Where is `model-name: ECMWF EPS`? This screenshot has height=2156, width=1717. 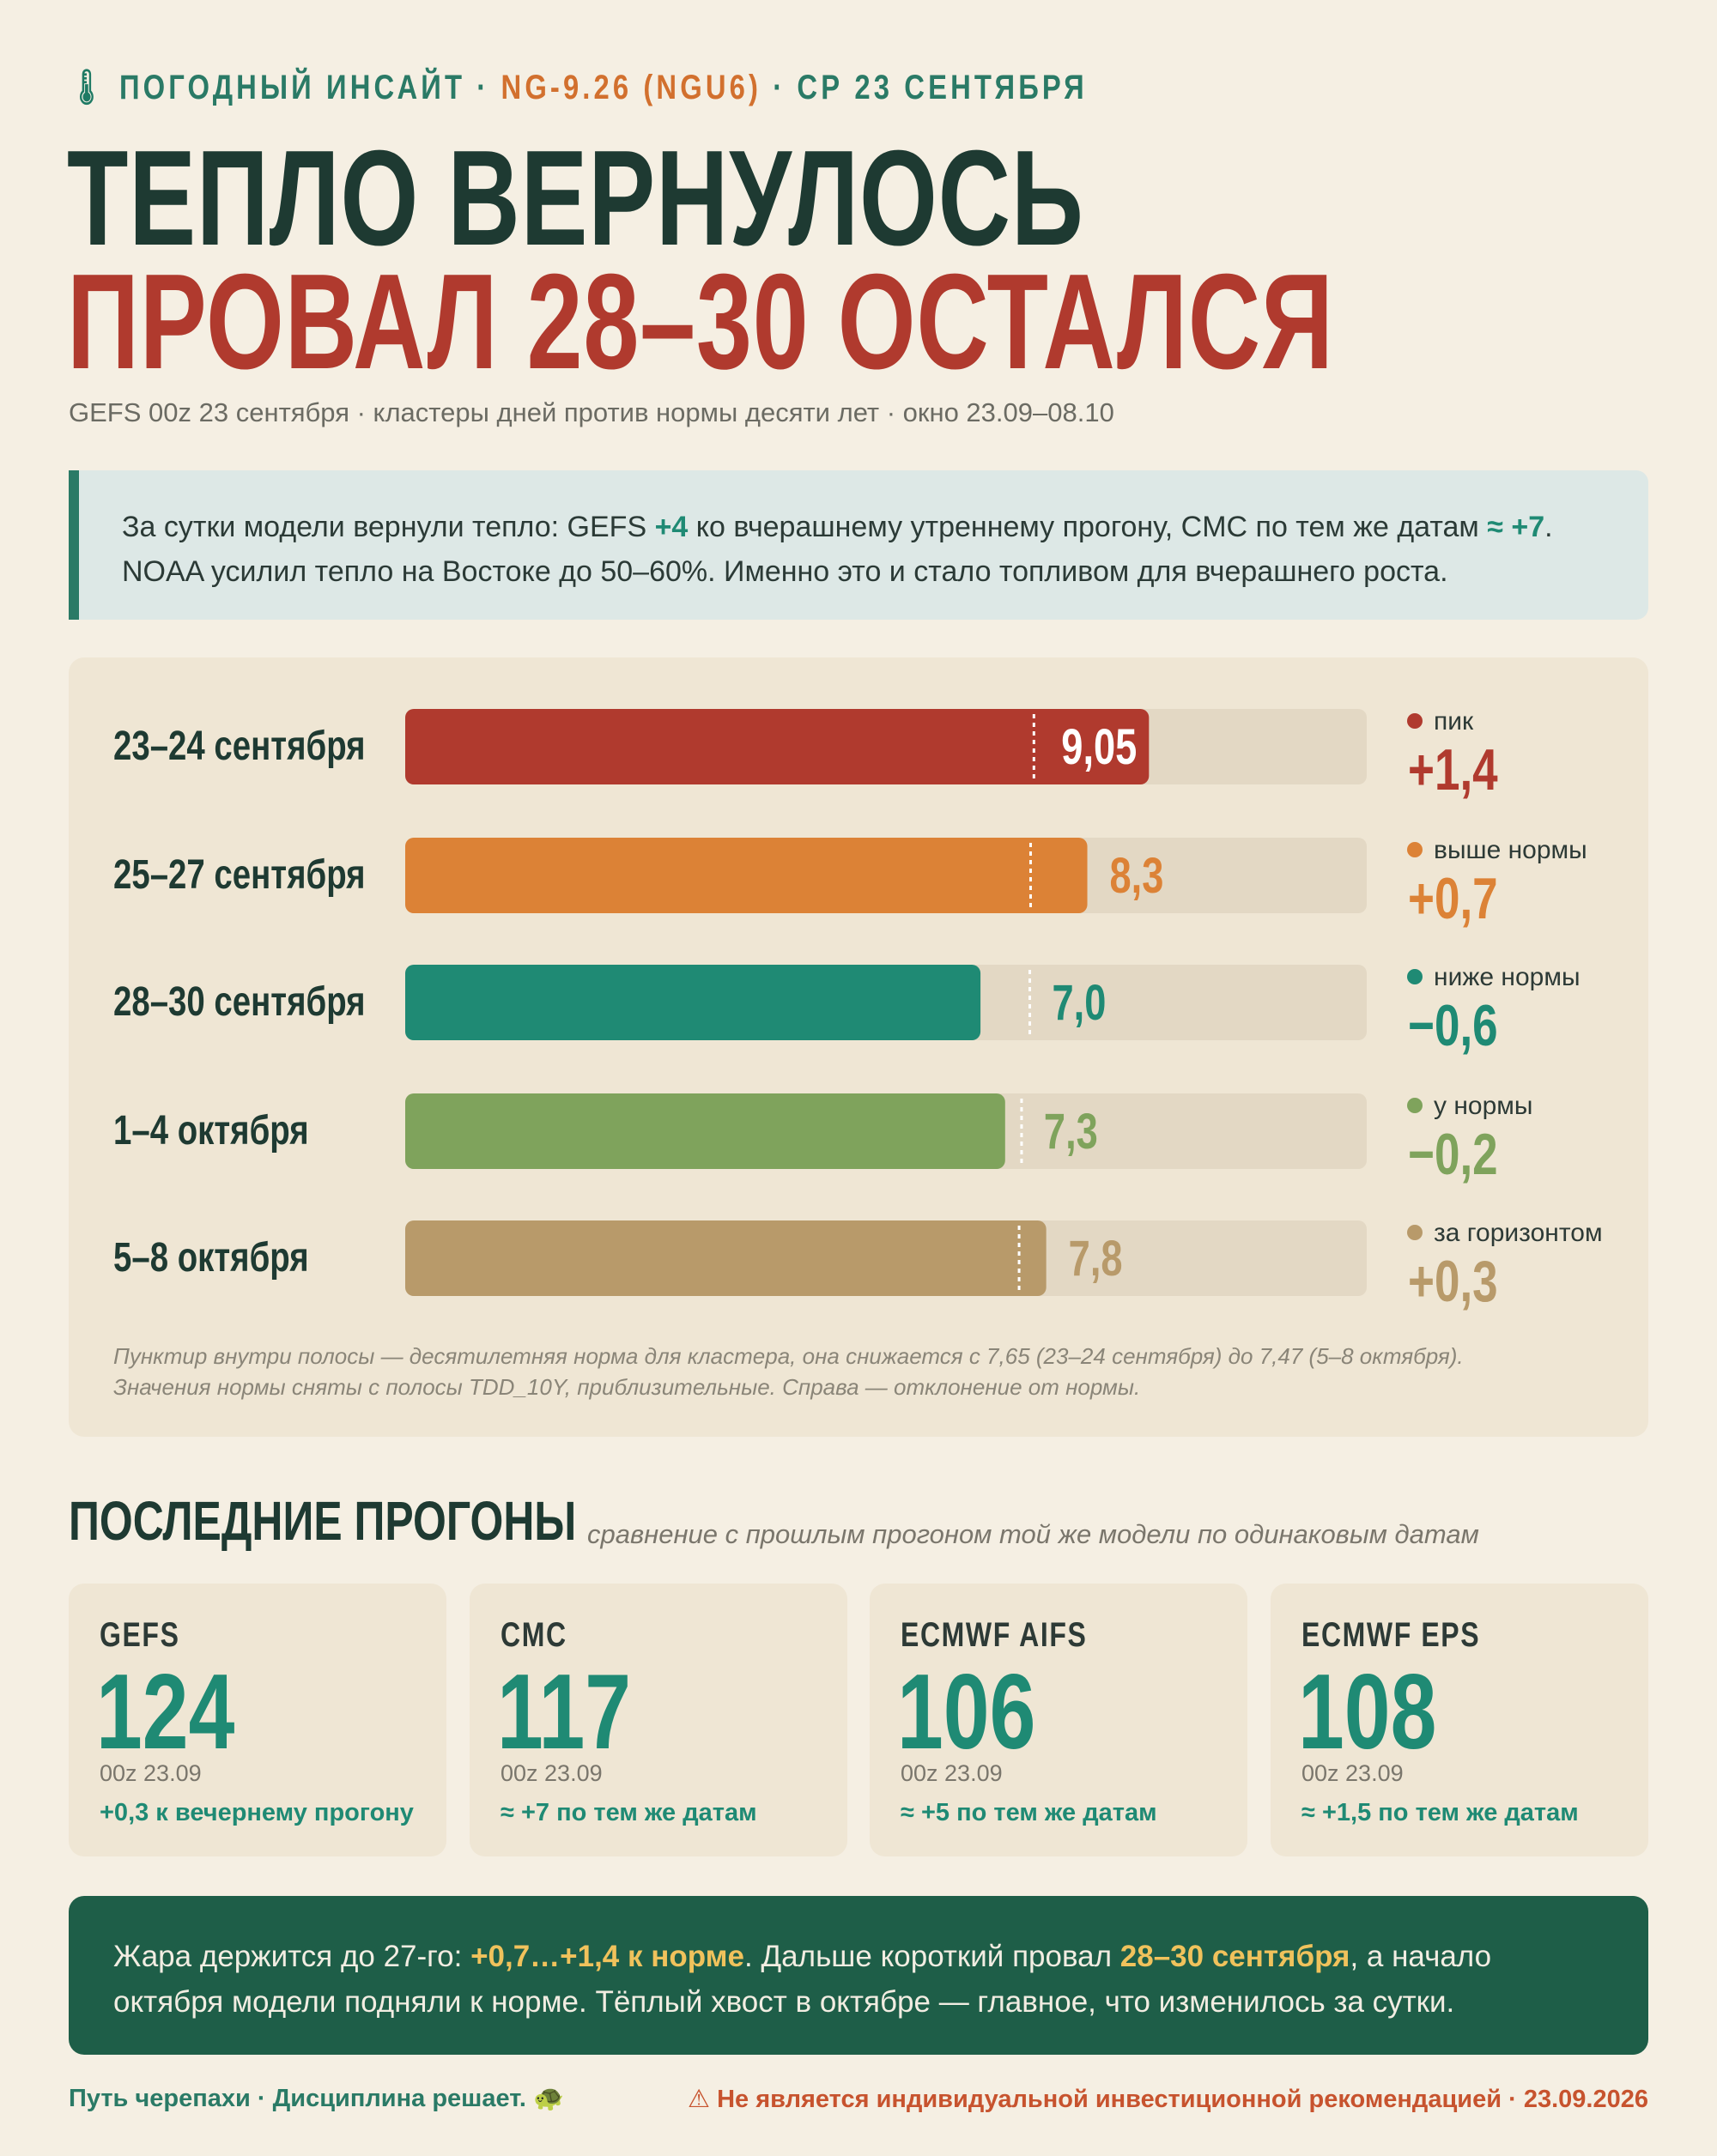
model-name: ECMWF EPS is located at coordinates (1391, 1635).